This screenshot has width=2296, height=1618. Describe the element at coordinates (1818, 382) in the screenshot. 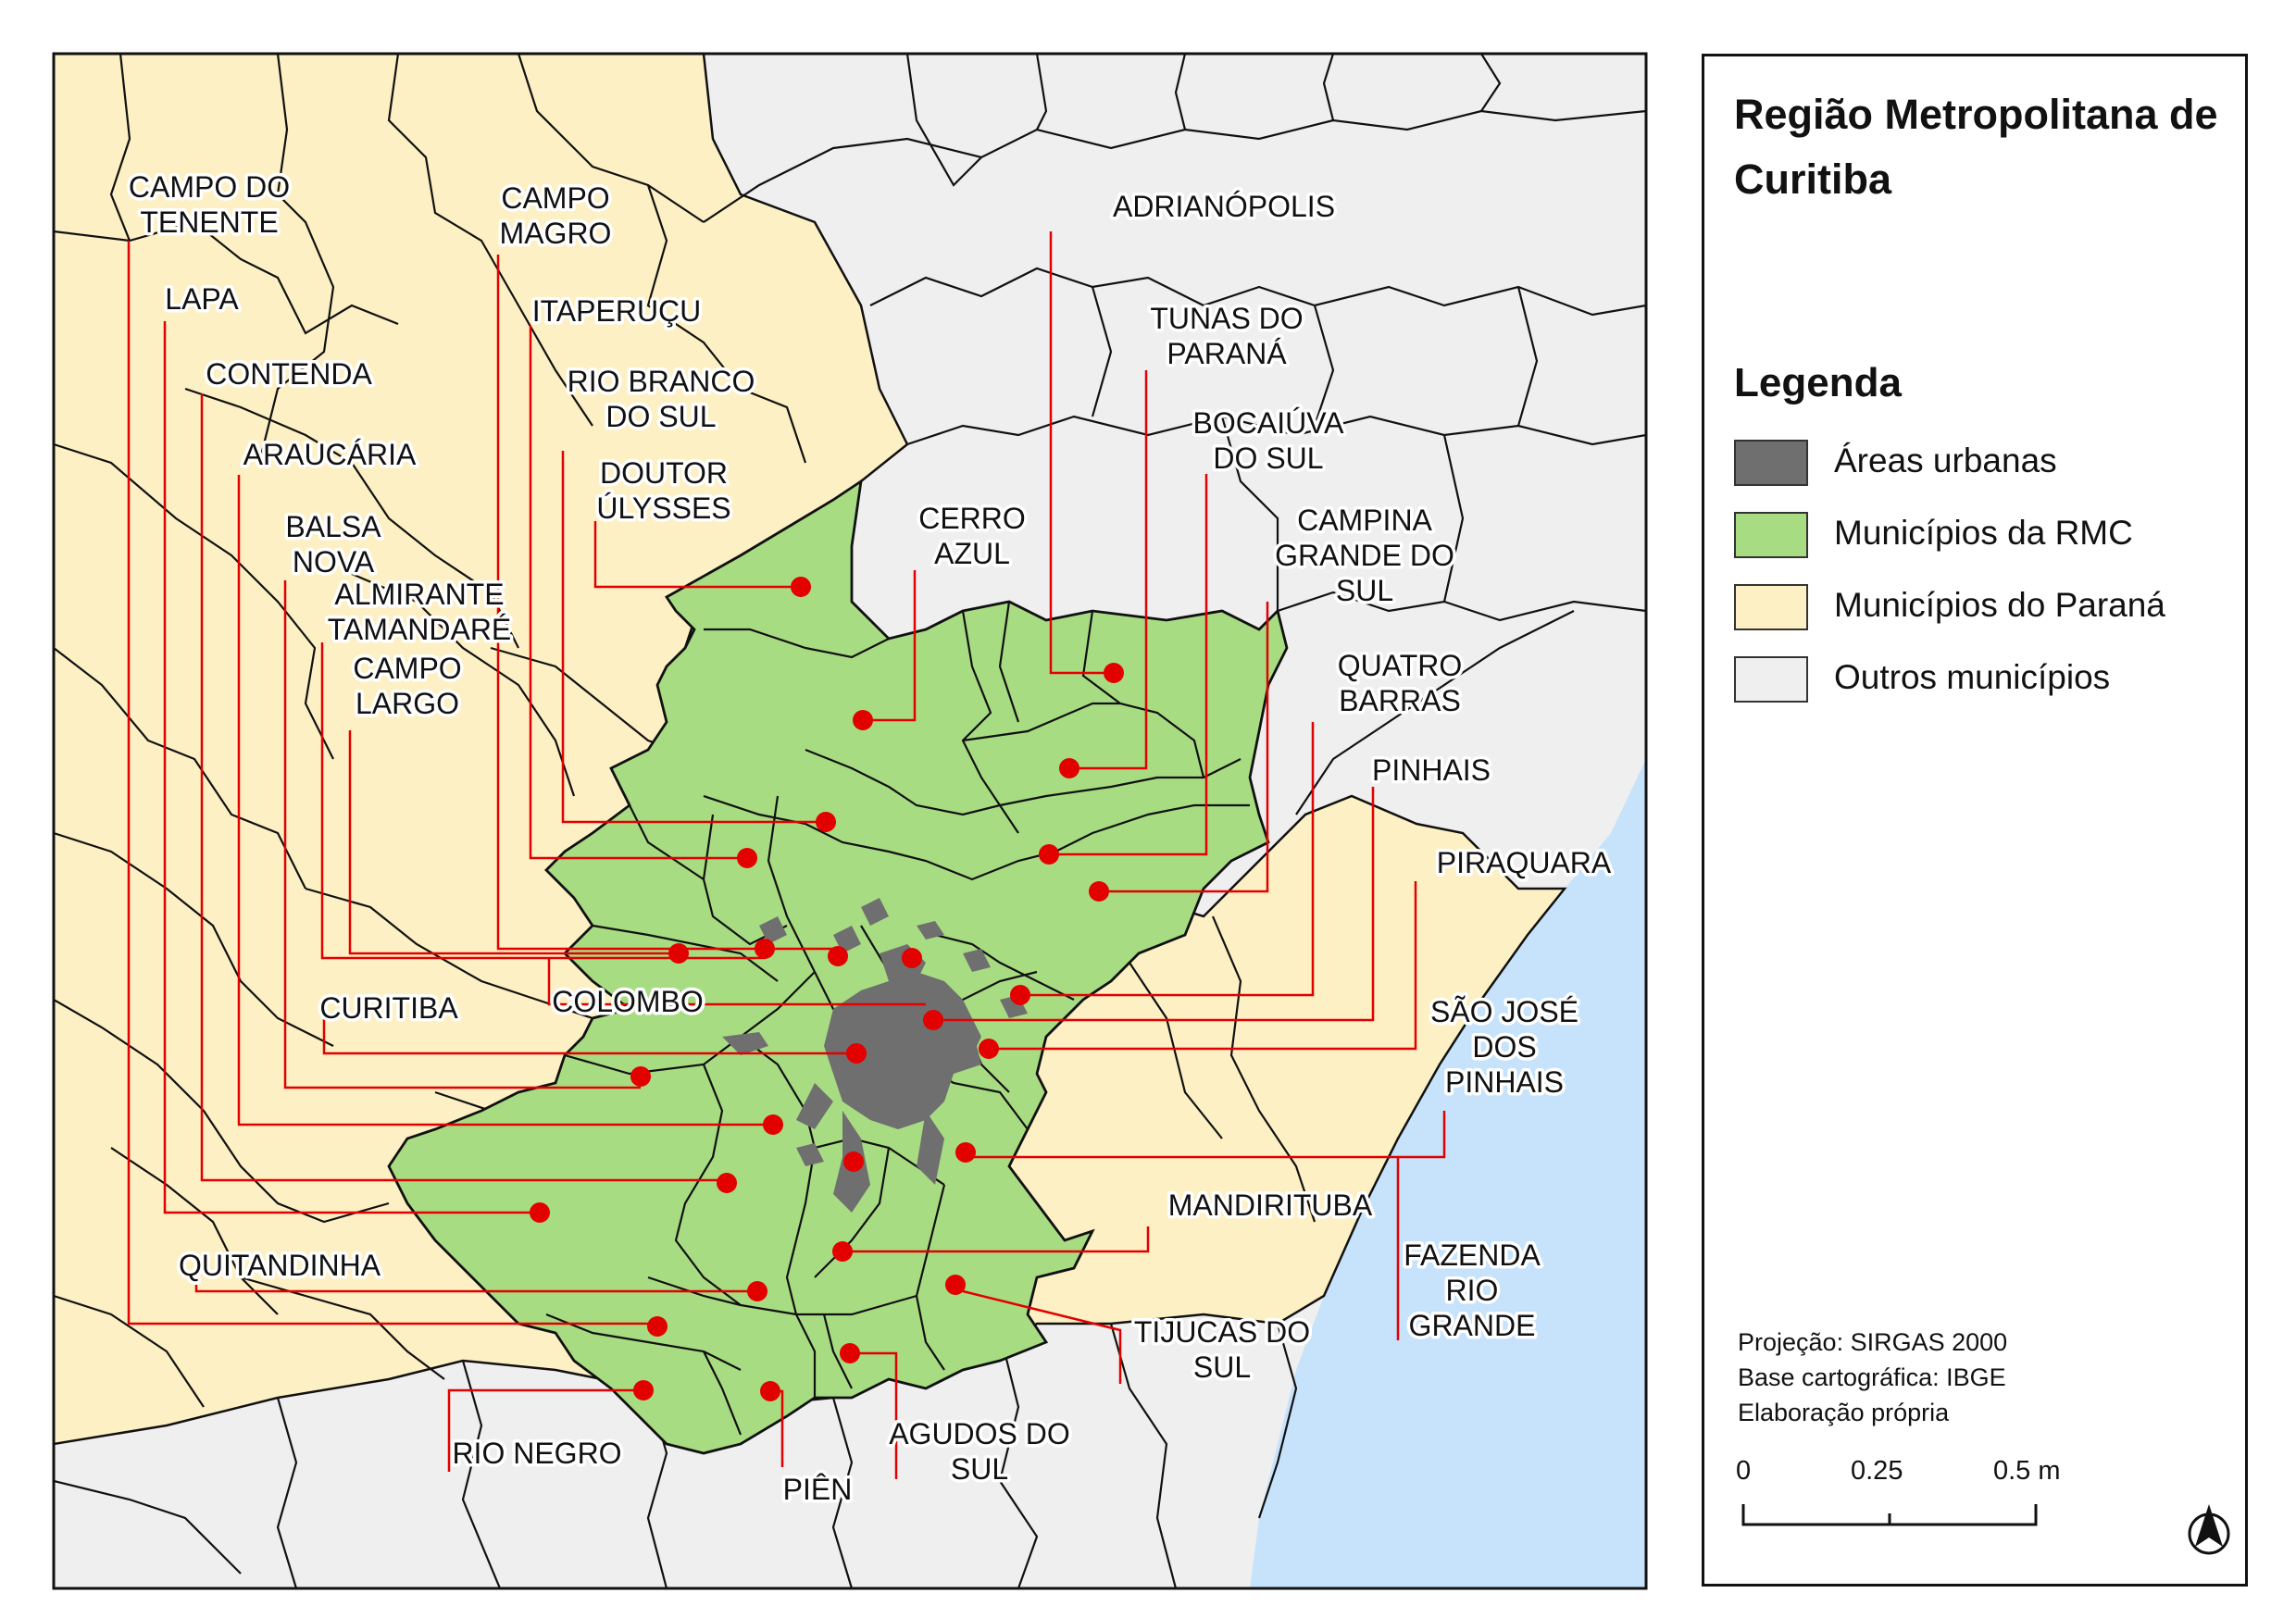

I see `legend-title: Legenda` at that location.